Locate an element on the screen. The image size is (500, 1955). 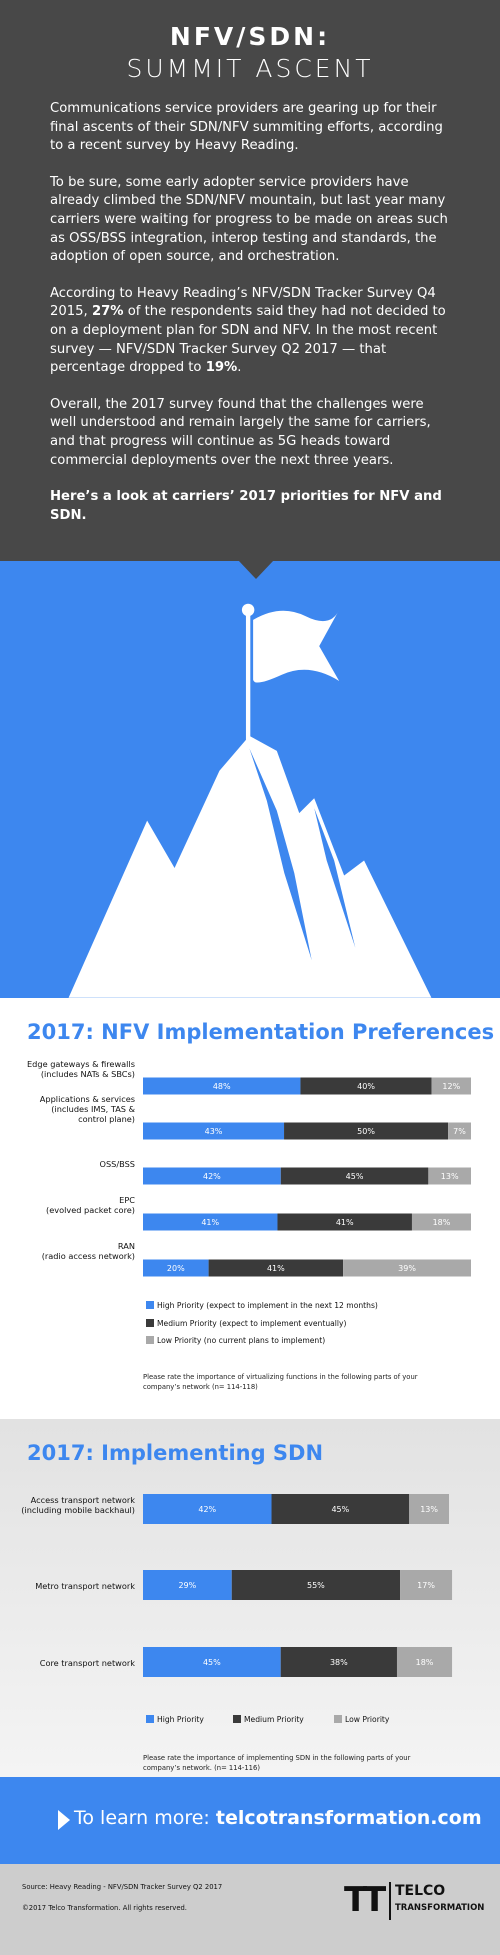
title: NFV/SDN: is located at coordinates (250, 36).